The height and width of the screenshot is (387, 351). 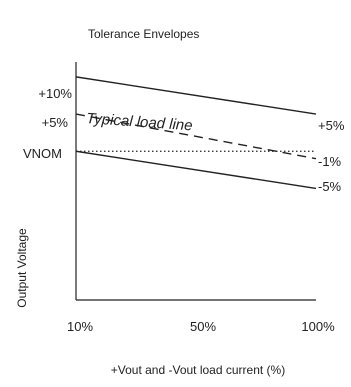 I want to click on series-line-upper, so click(x=196, y=95).